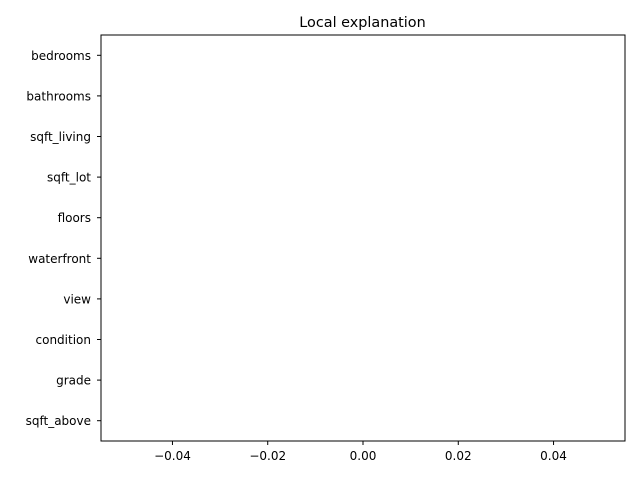 This screenshot has height=484, width=640. I want to click on y-tick-label: view, so click(77, 299).